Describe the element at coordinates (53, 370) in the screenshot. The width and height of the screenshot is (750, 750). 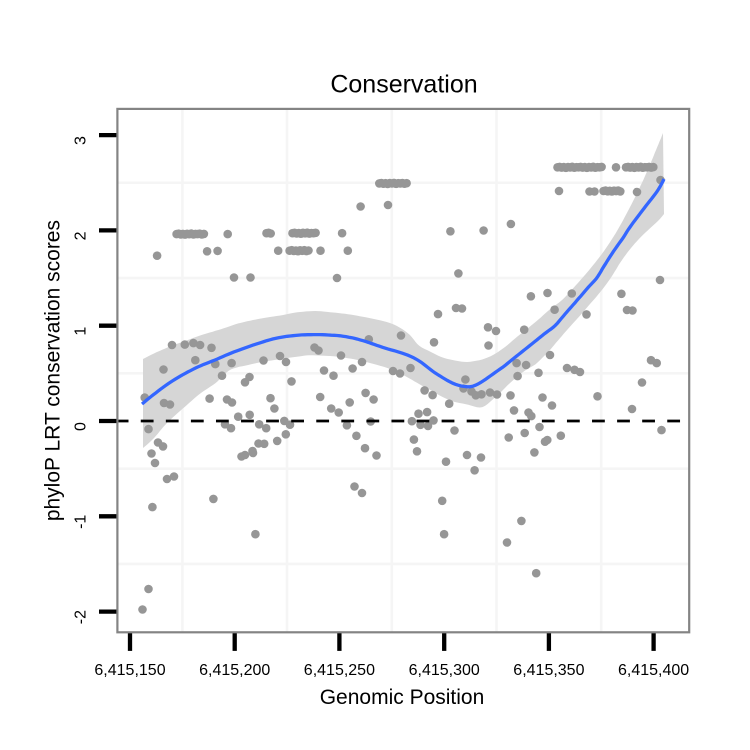
I see `svg-text: phyloP LRT conservation scores` at that location.